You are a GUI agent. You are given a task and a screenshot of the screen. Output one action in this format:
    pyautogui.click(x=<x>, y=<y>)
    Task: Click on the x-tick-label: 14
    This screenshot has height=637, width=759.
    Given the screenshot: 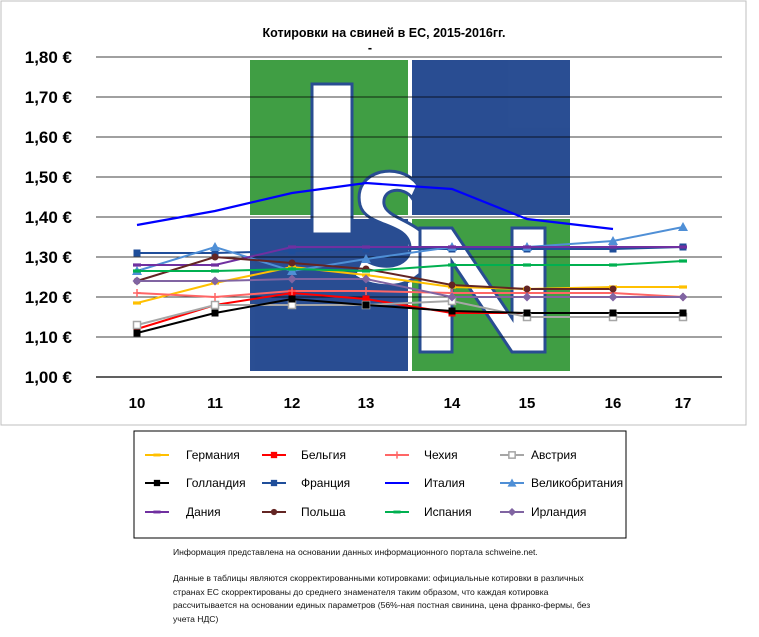 What is the action you would take?
    pyautogui.click(x=452, y=403)
    